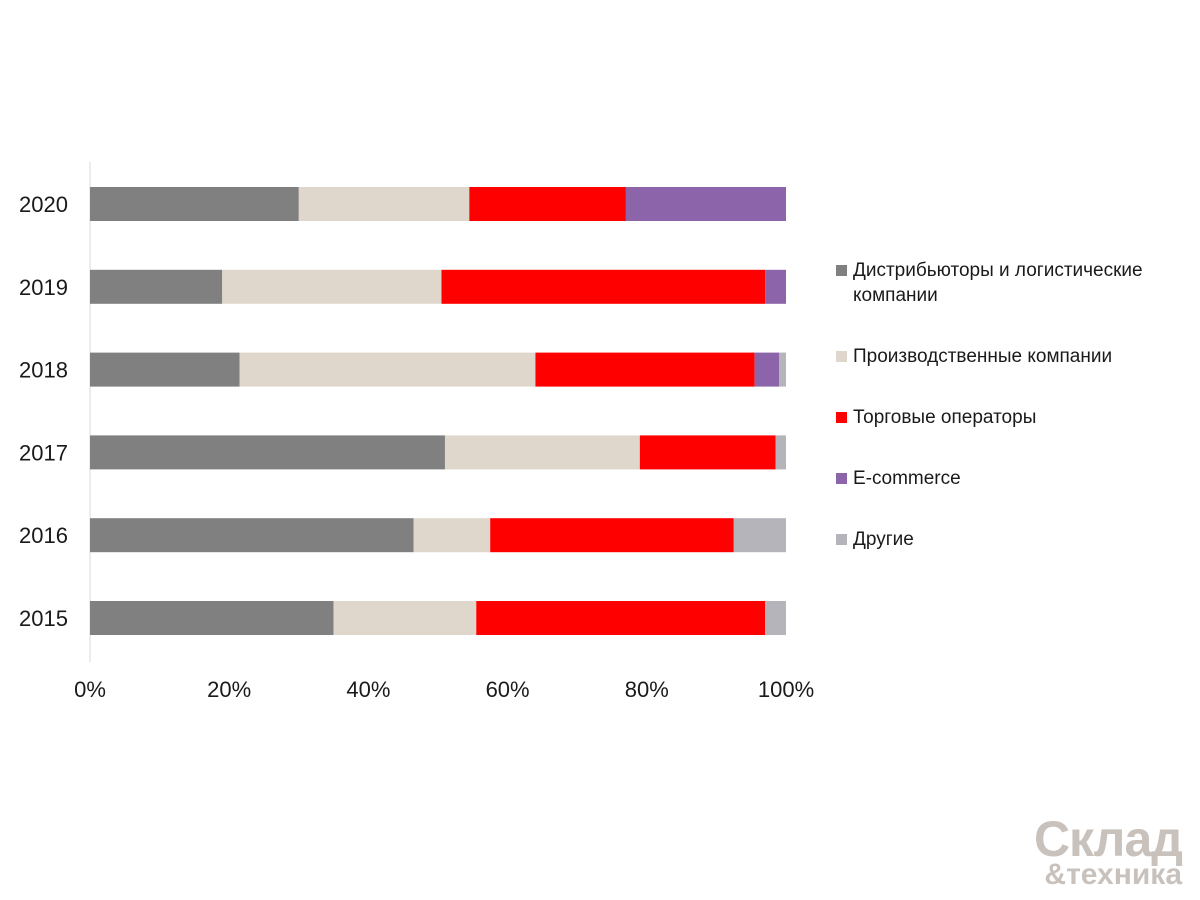 The height and width of the screenshot is (900, 1200). I want to click on legend-item: Торговые операторы, so click(1011, 417).